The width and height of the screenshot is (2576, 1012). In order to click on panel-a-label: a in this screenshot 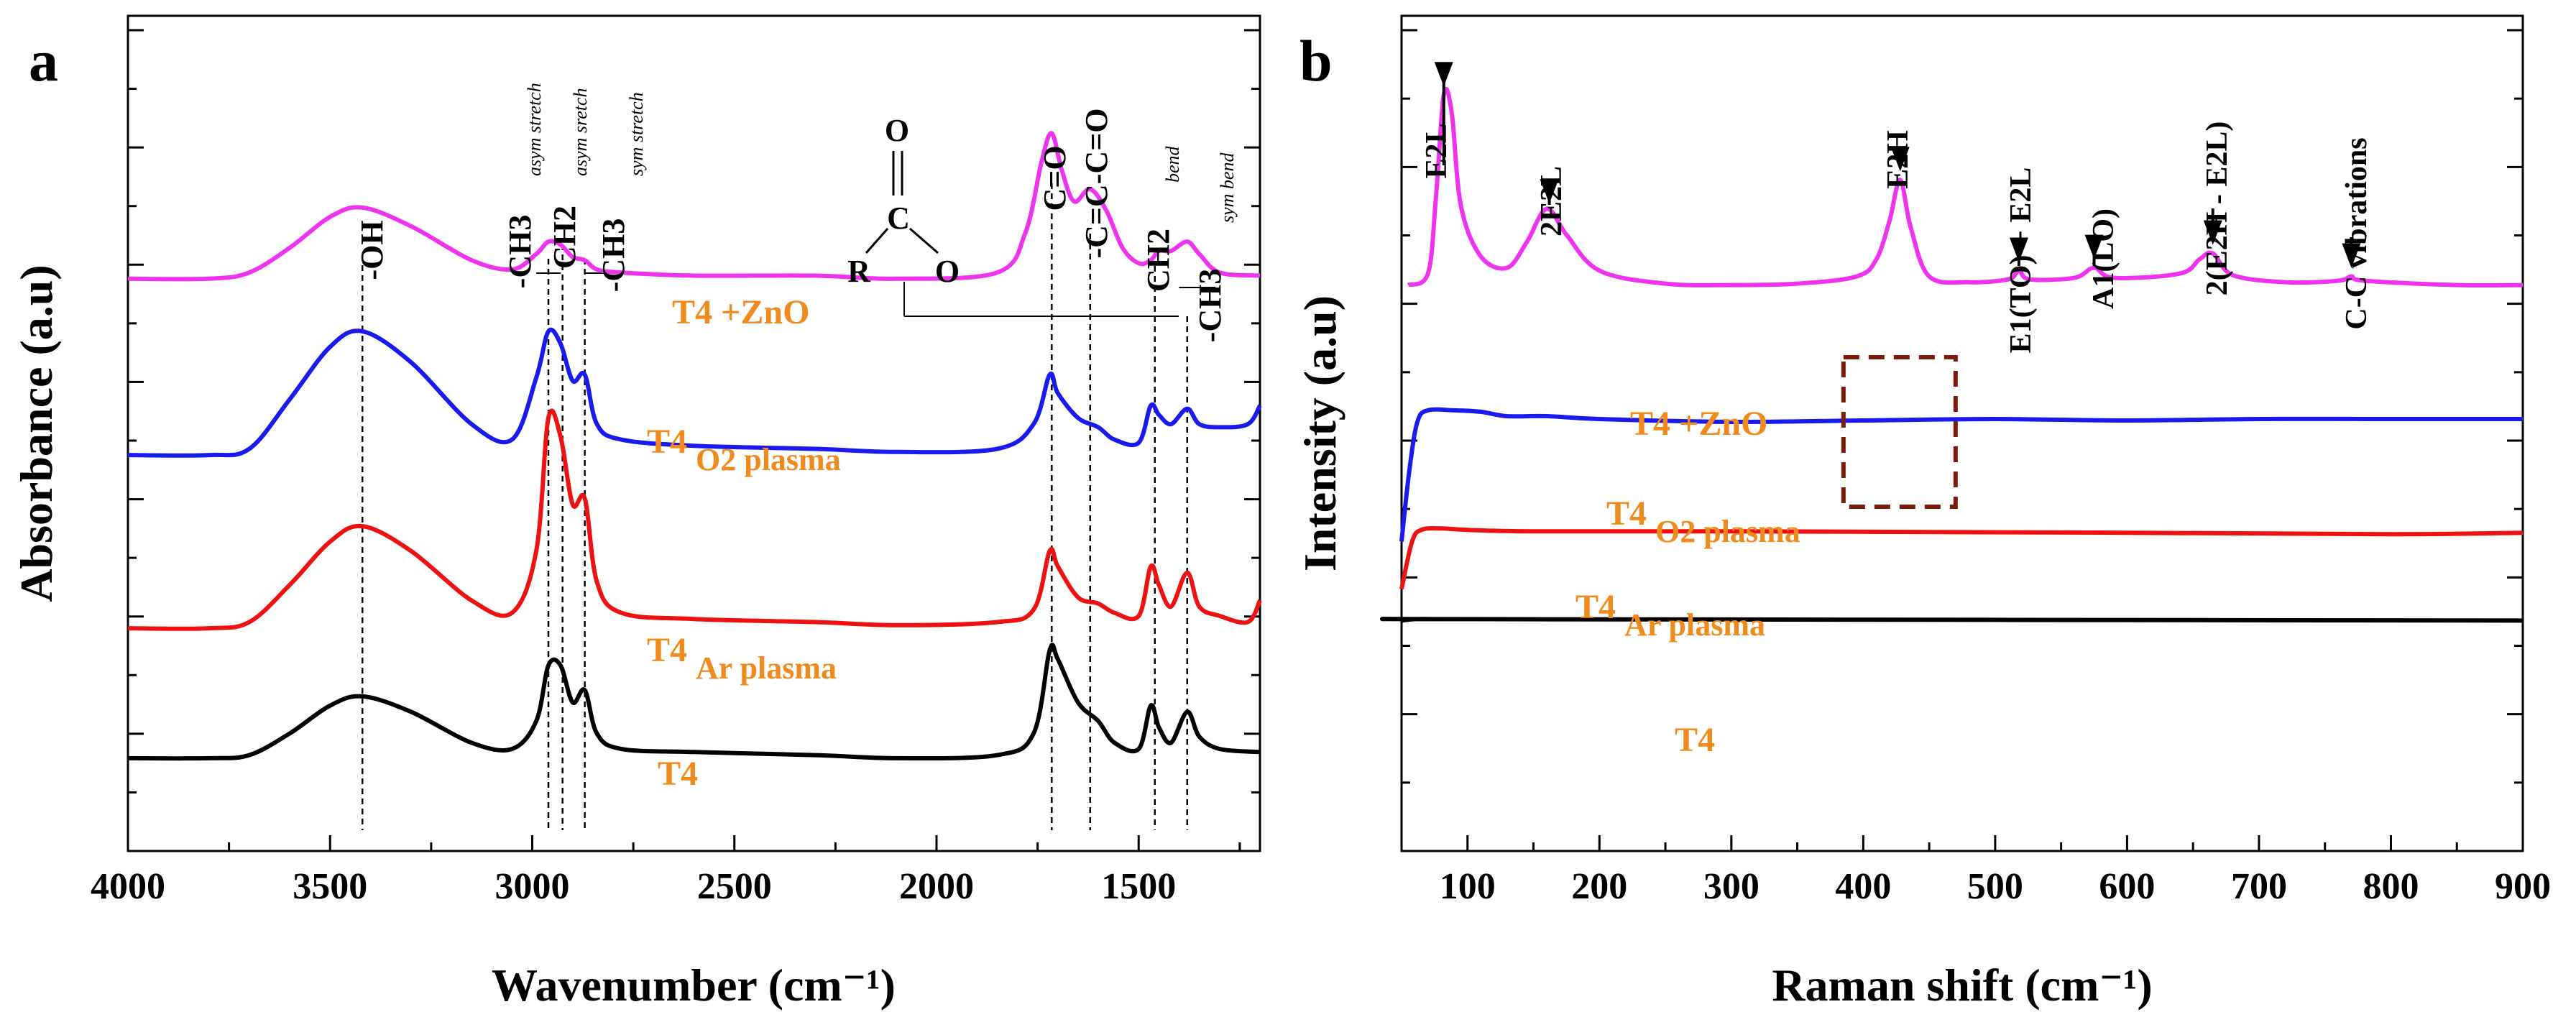, I will do `click(43, 60)`.